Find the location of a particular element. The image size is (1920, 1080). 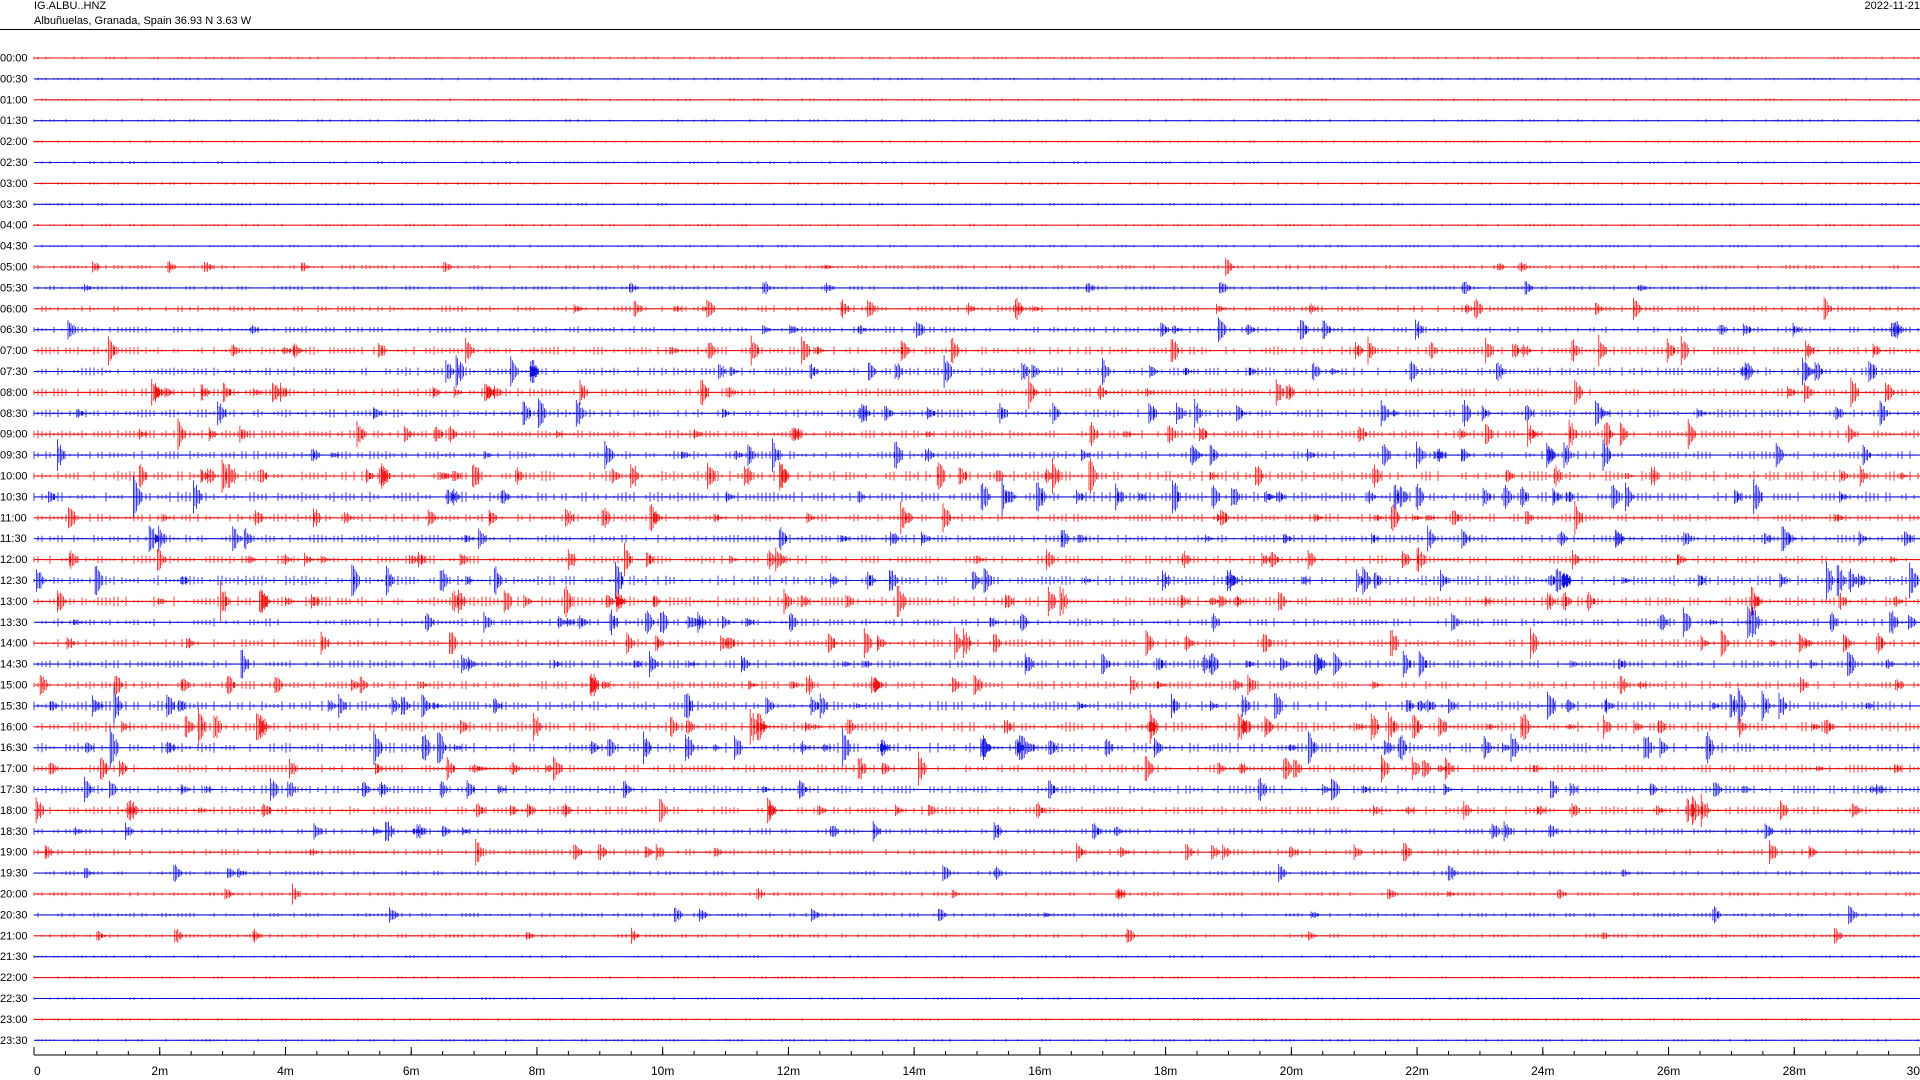

row-time-label: 11:30 is located at coordinates (13, 539).